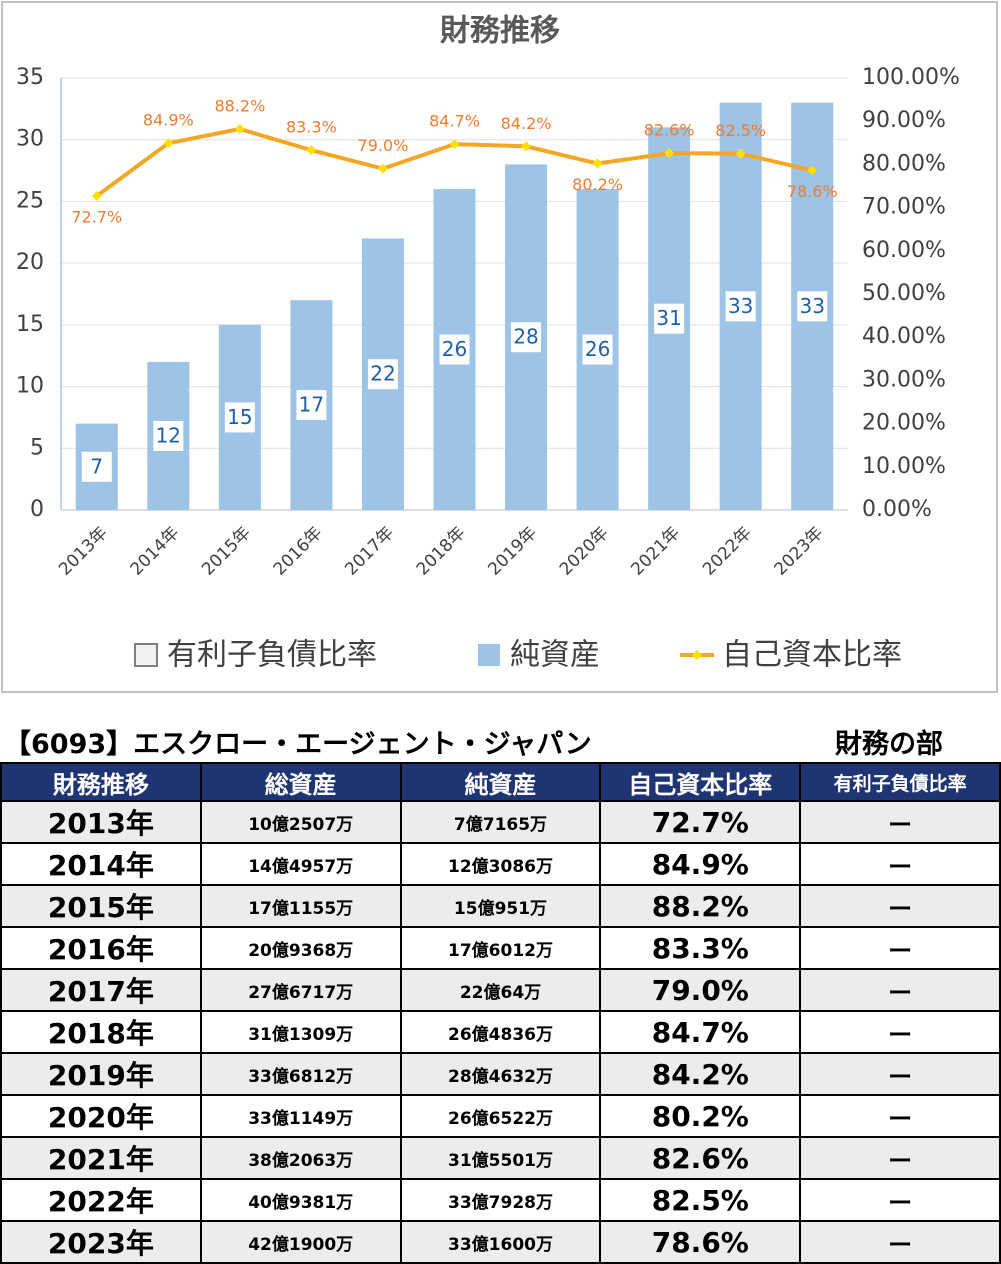 This screenshot has width=1001, height=1264. What do you see at coordinates (897, 509) in the screenshot?
I see `y2-tick-label: 0.00%` at bounding box center [897, 509].